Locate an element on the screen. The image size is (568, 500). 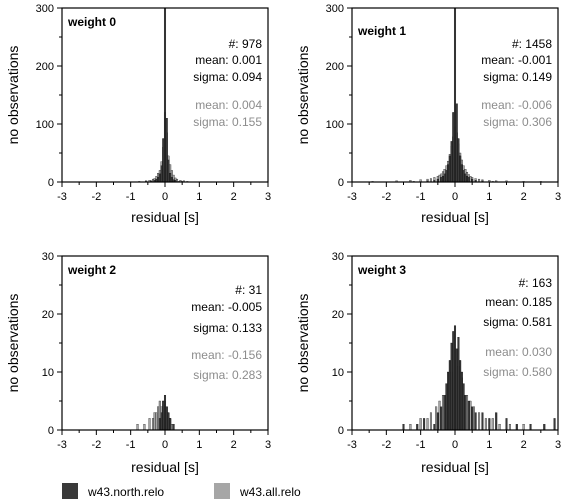
mean-north-label: mean: 0.001 is located at coordinates (228, 60).